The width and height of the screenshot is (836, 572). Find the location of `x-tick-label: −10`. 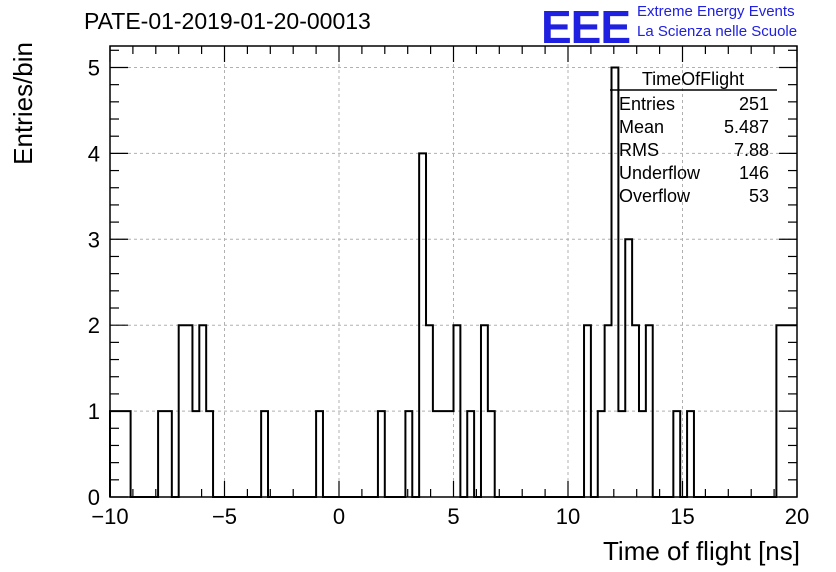

x-tick-label: −10 is located at coordinates (109, 516).